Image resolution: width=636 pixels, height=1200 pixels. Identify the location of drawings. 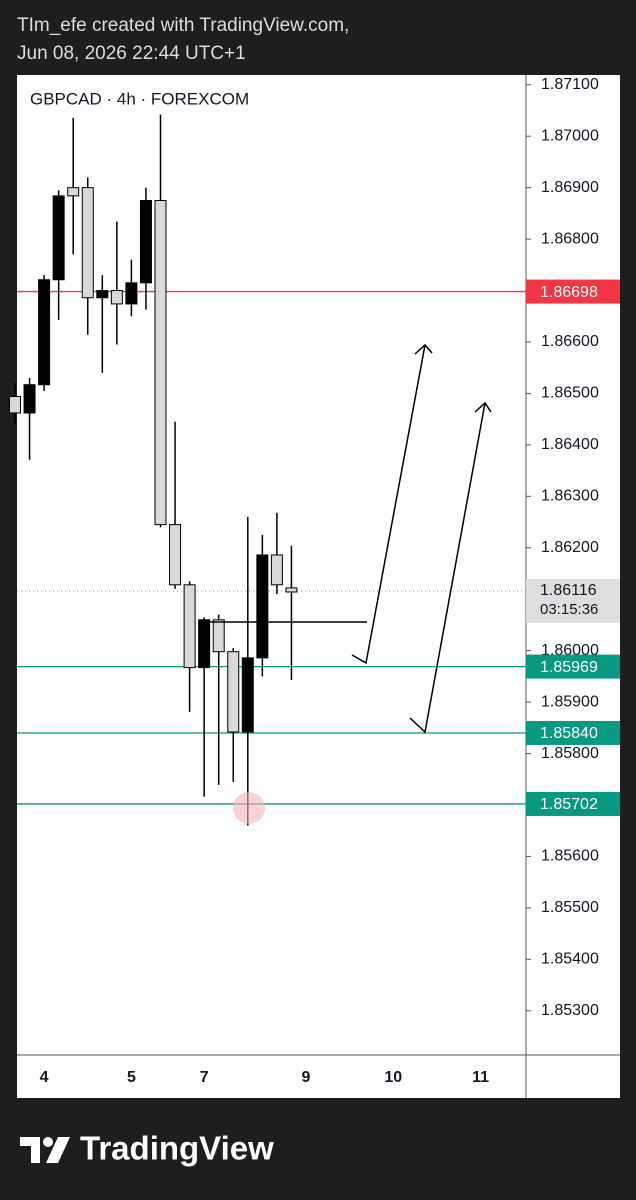
(348, 538).